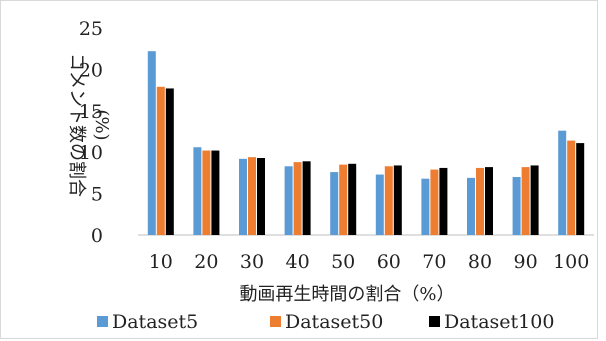  I want to click on x-tick-label: 60, so click(389, 262).